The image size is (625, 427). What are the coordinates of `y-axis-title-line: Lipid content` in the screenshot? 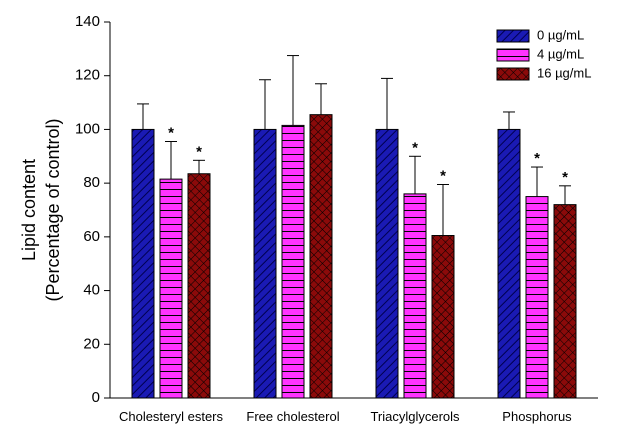 It's located at (29, 210).